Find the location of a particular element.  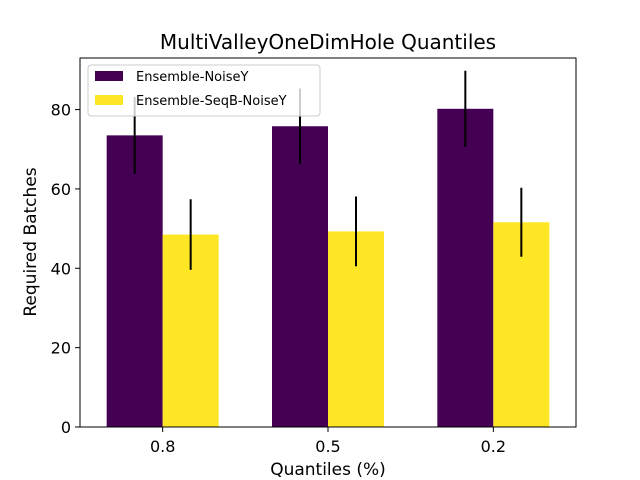

bar-ensemble-noisey-0.5 is located at coordinates (300, 276).